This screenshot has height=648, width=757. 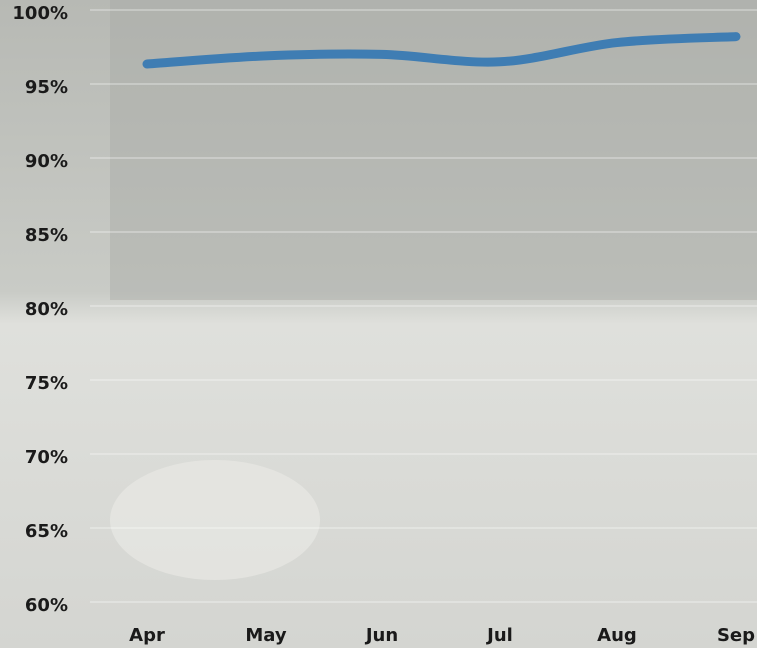 I want to click on headlight, so click(x=215, y=520).